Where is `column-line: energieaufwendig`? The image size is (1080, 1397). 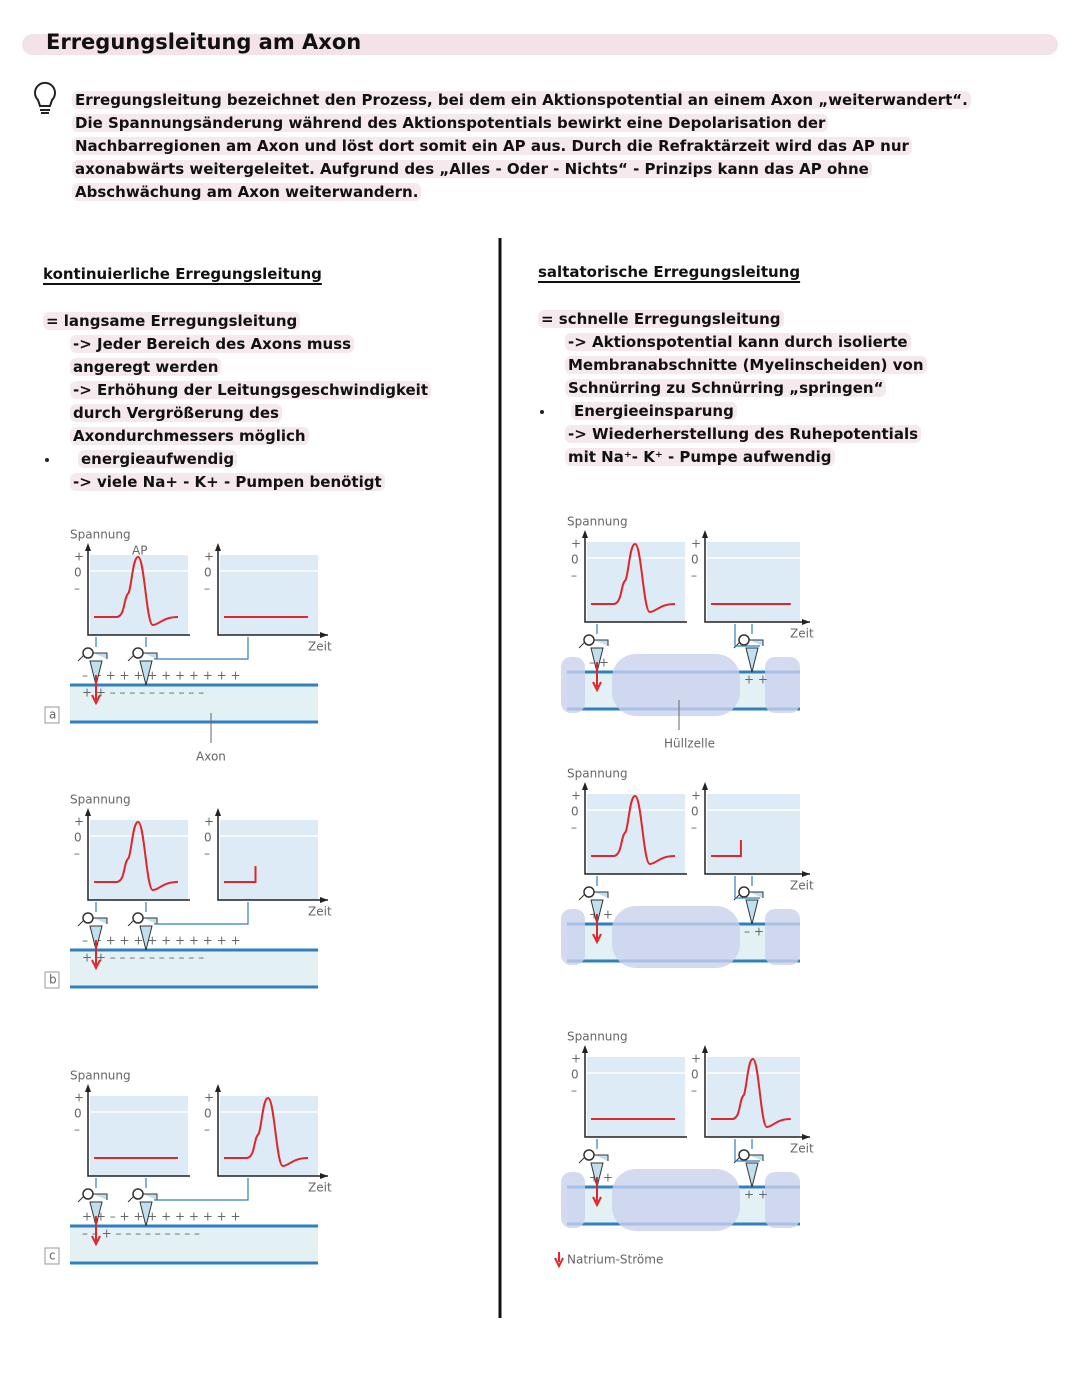 column-line: energieaufwendig is located at coordinates (158, 459).